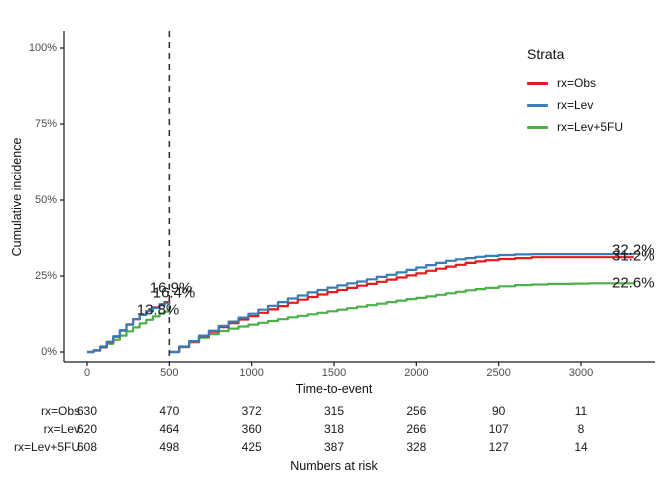  What do you see at coordinates (334, 373) in the screenshot?
I see `x-tick-label: 1500` at bounding box center [334, 373].